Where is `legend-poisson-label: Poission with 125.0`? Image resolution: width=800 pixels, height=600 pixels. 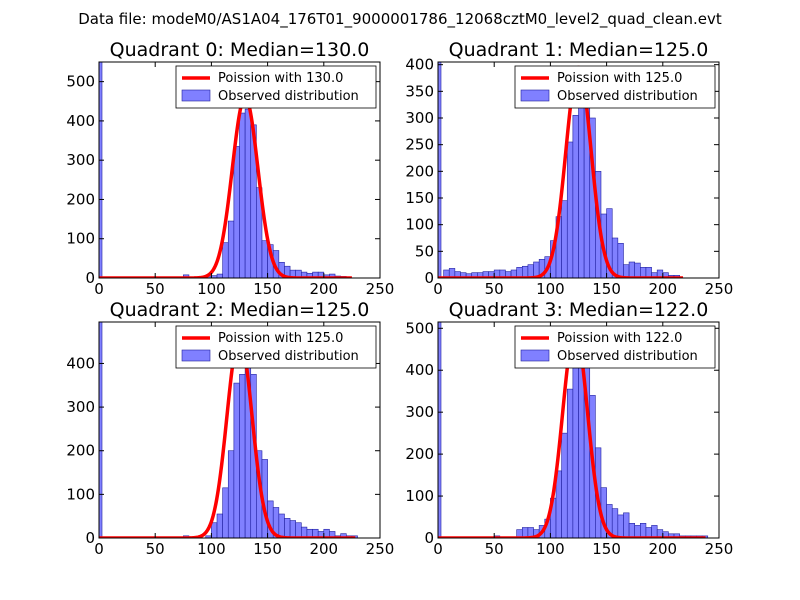
legend-poisson-label: Poission with 125.0 is located at coordinates (280, 338).